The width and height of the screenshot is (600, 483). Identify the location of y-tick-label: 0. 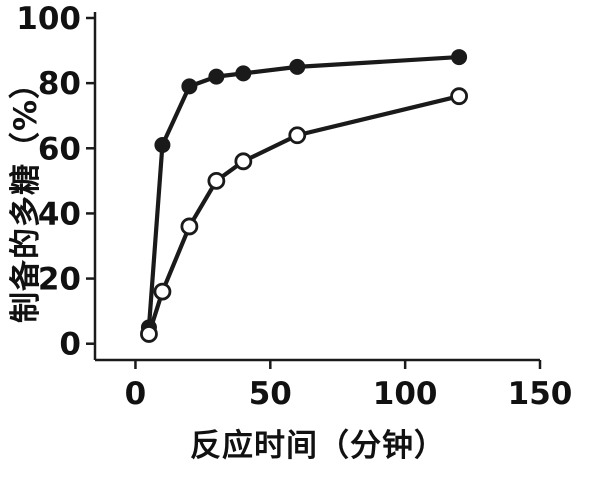
(70, 345).